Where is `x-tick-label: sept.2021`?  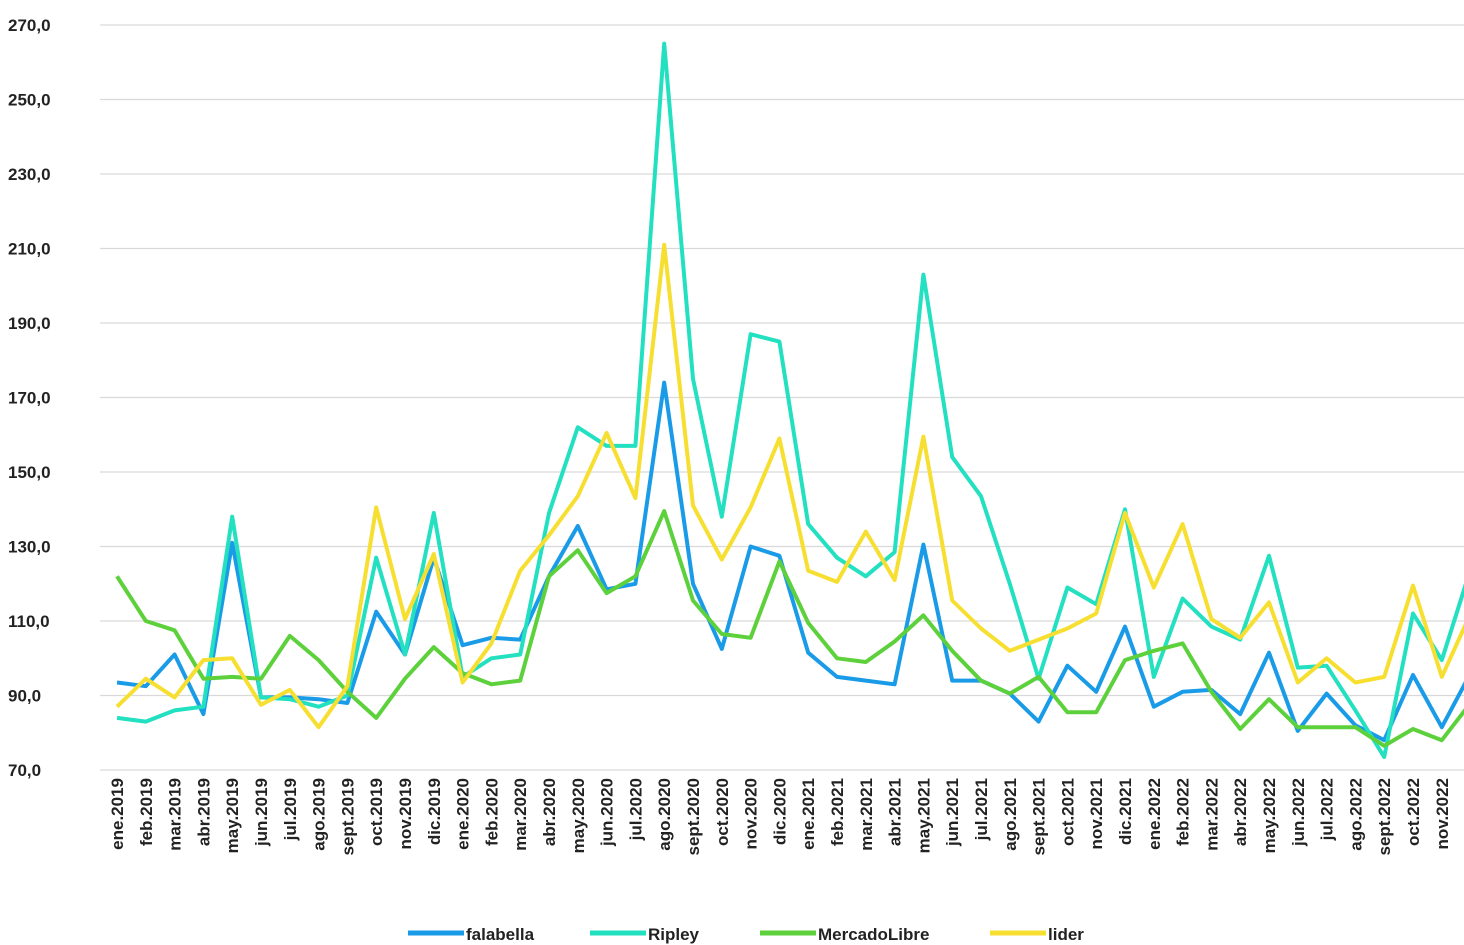 x-tick-label: sept.2021 is located at coordinates (1039, 817).